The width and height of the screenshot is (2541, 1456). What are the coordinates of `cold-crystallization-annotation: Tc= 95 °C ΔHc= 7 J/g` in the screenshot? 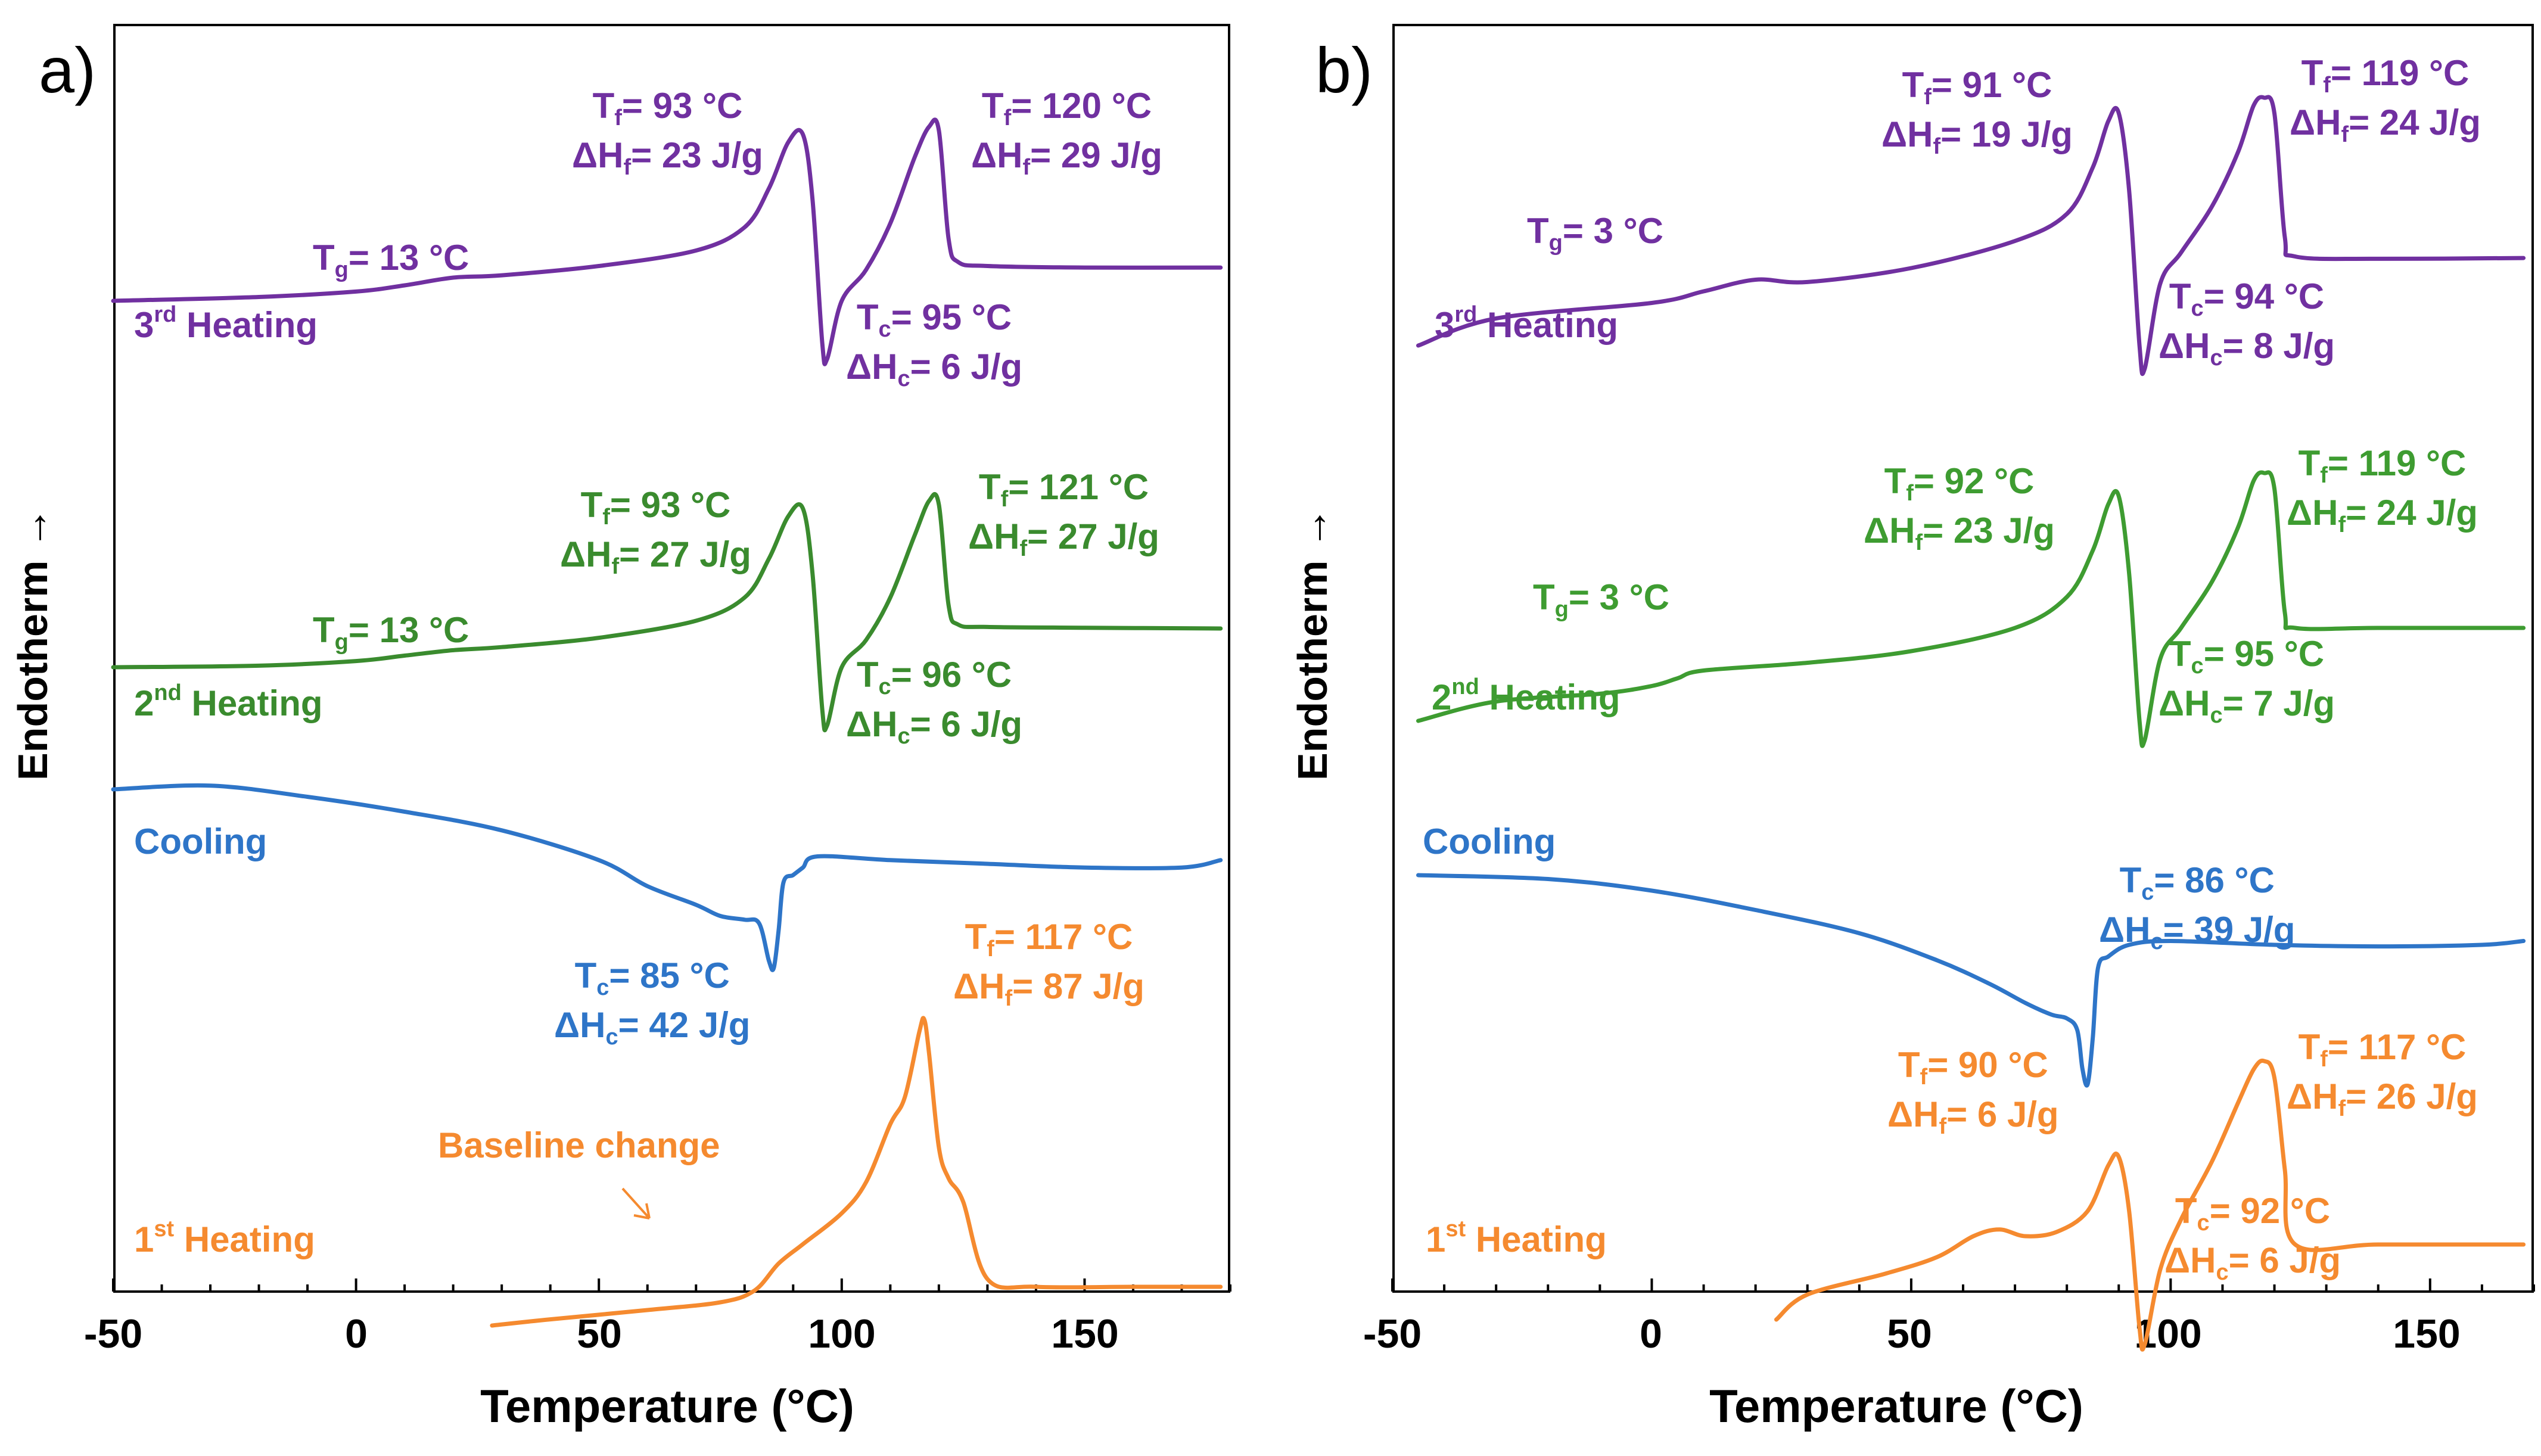 It's located at (2247, 681).